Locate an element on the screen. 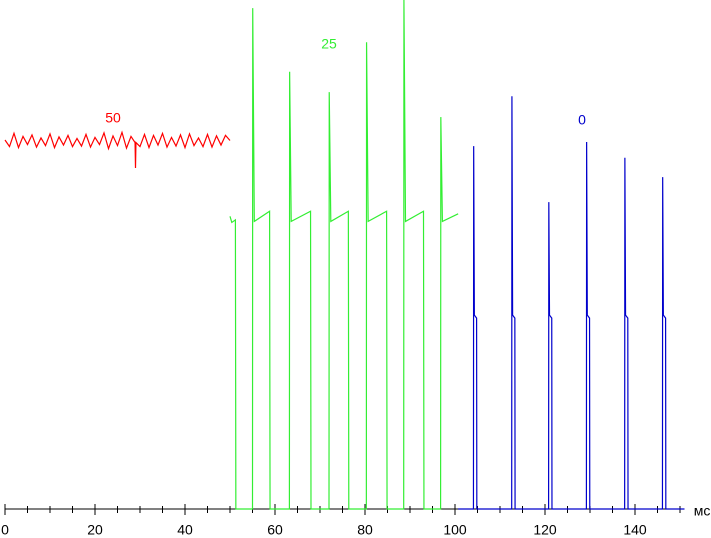  trace-label: 50 is located at coordinates (113, 118).